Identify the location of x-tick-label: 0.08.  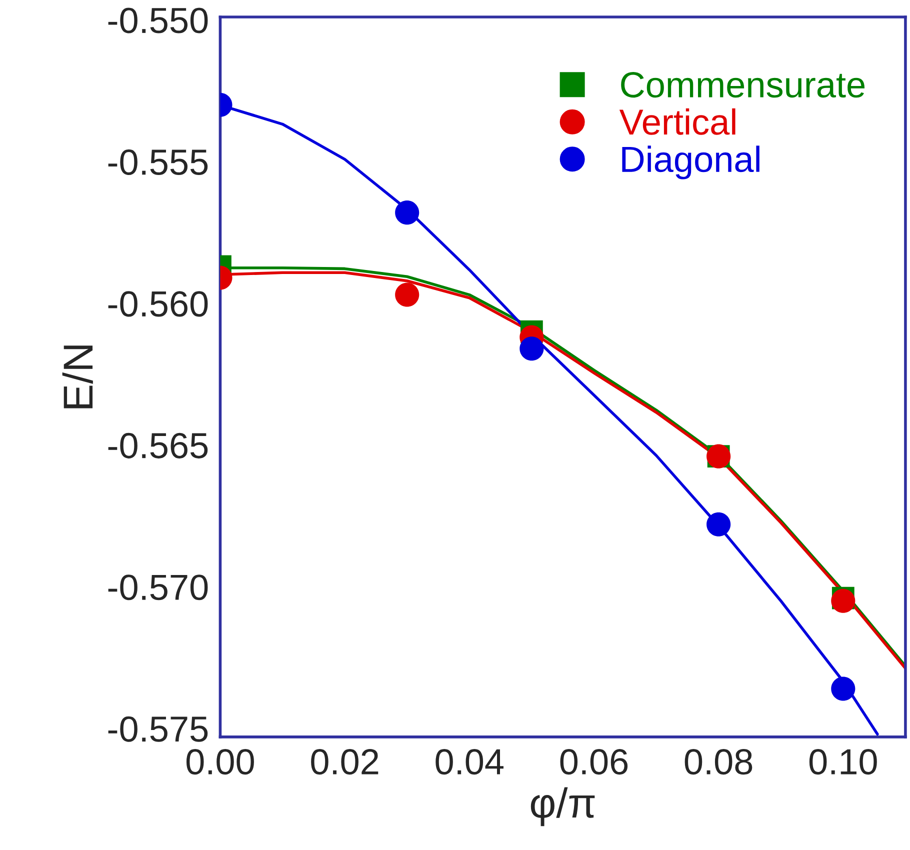
(718, 762).